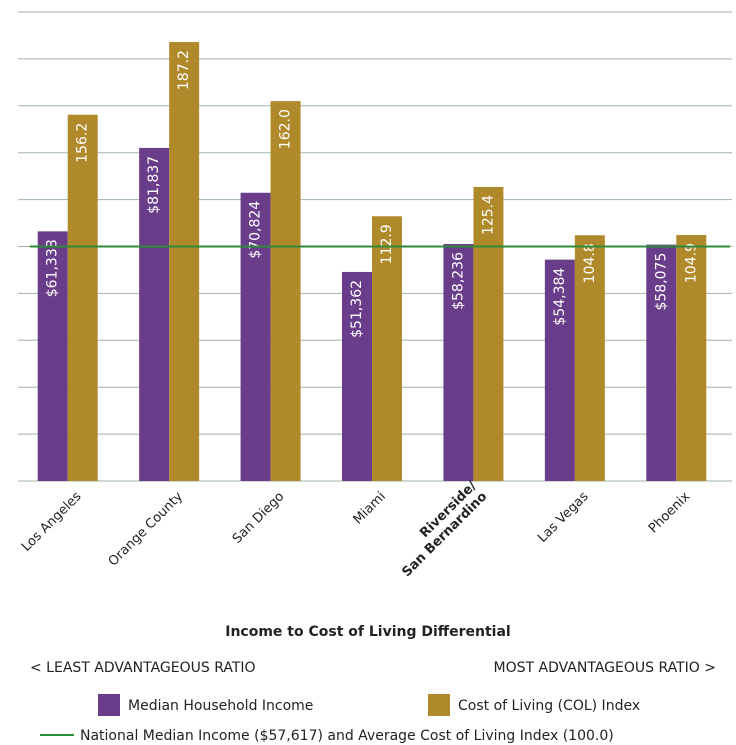  What do you see at coordinates (605, 668) in the screenshot?
I see `annotation: MOST ADVANTAGEOUS RATIO >` at bounding box center [605, 668].